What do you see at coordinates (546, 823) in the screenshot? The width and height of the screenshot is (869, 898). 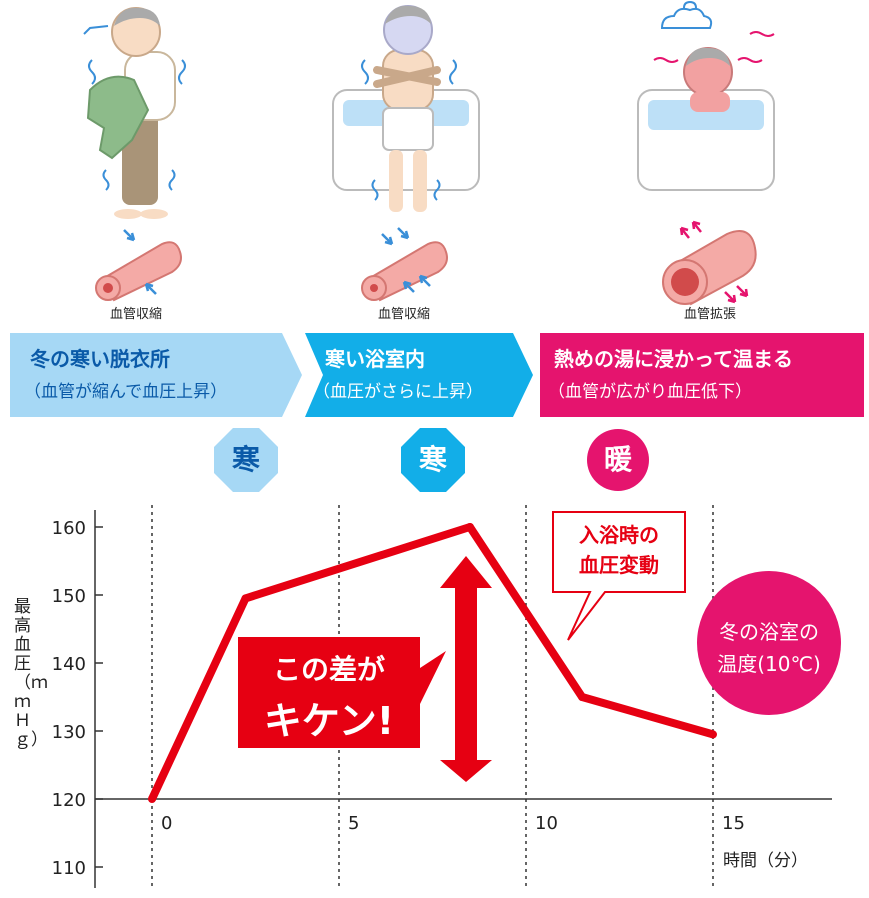 I see `x-tick-label: 10` at bounding box center [546, 823].